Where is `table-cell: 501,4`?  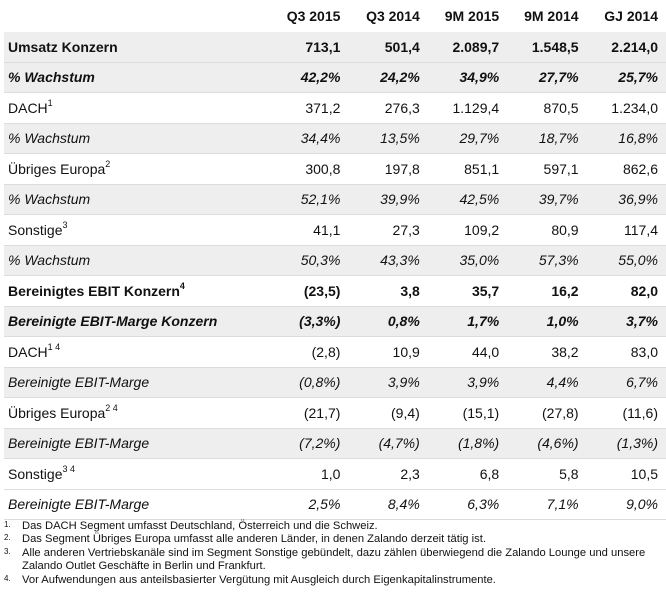
table-cell: 501,4 is located at coordinates (388, 47).